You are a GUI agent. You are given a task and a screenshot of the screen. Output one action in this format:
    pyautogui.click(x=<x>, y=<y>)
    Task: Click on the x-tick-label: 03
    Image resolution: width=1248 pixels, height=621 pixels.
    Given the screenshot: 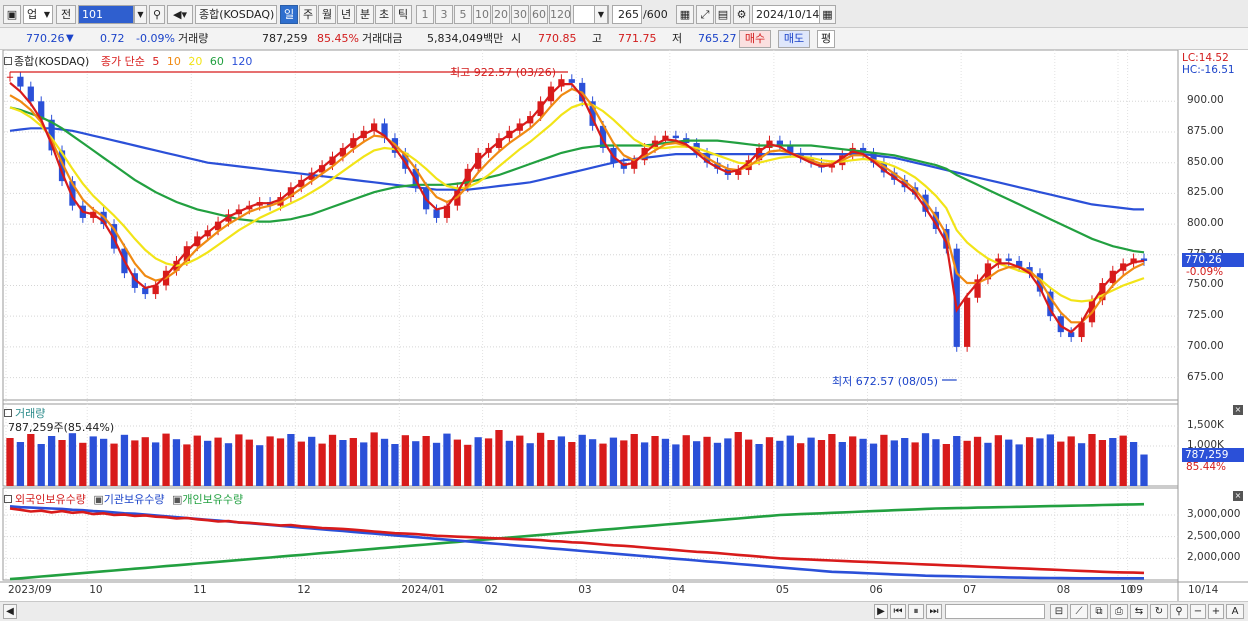 What is the action you would take?
    pyautogui.click(x=585, y=590)
    